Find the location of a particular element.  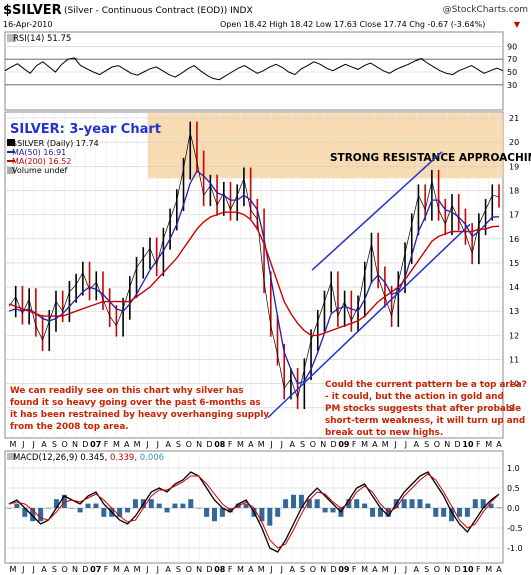

price-tick-label: 16 is located at coordinates (514, 239).